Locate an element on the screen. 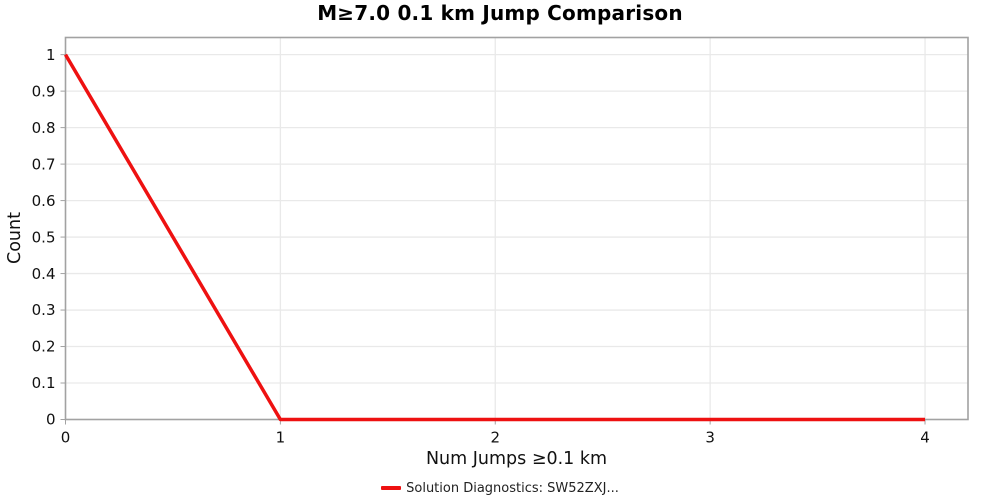  y-tick-label: 0.1 is located at coordinates (44, 383).